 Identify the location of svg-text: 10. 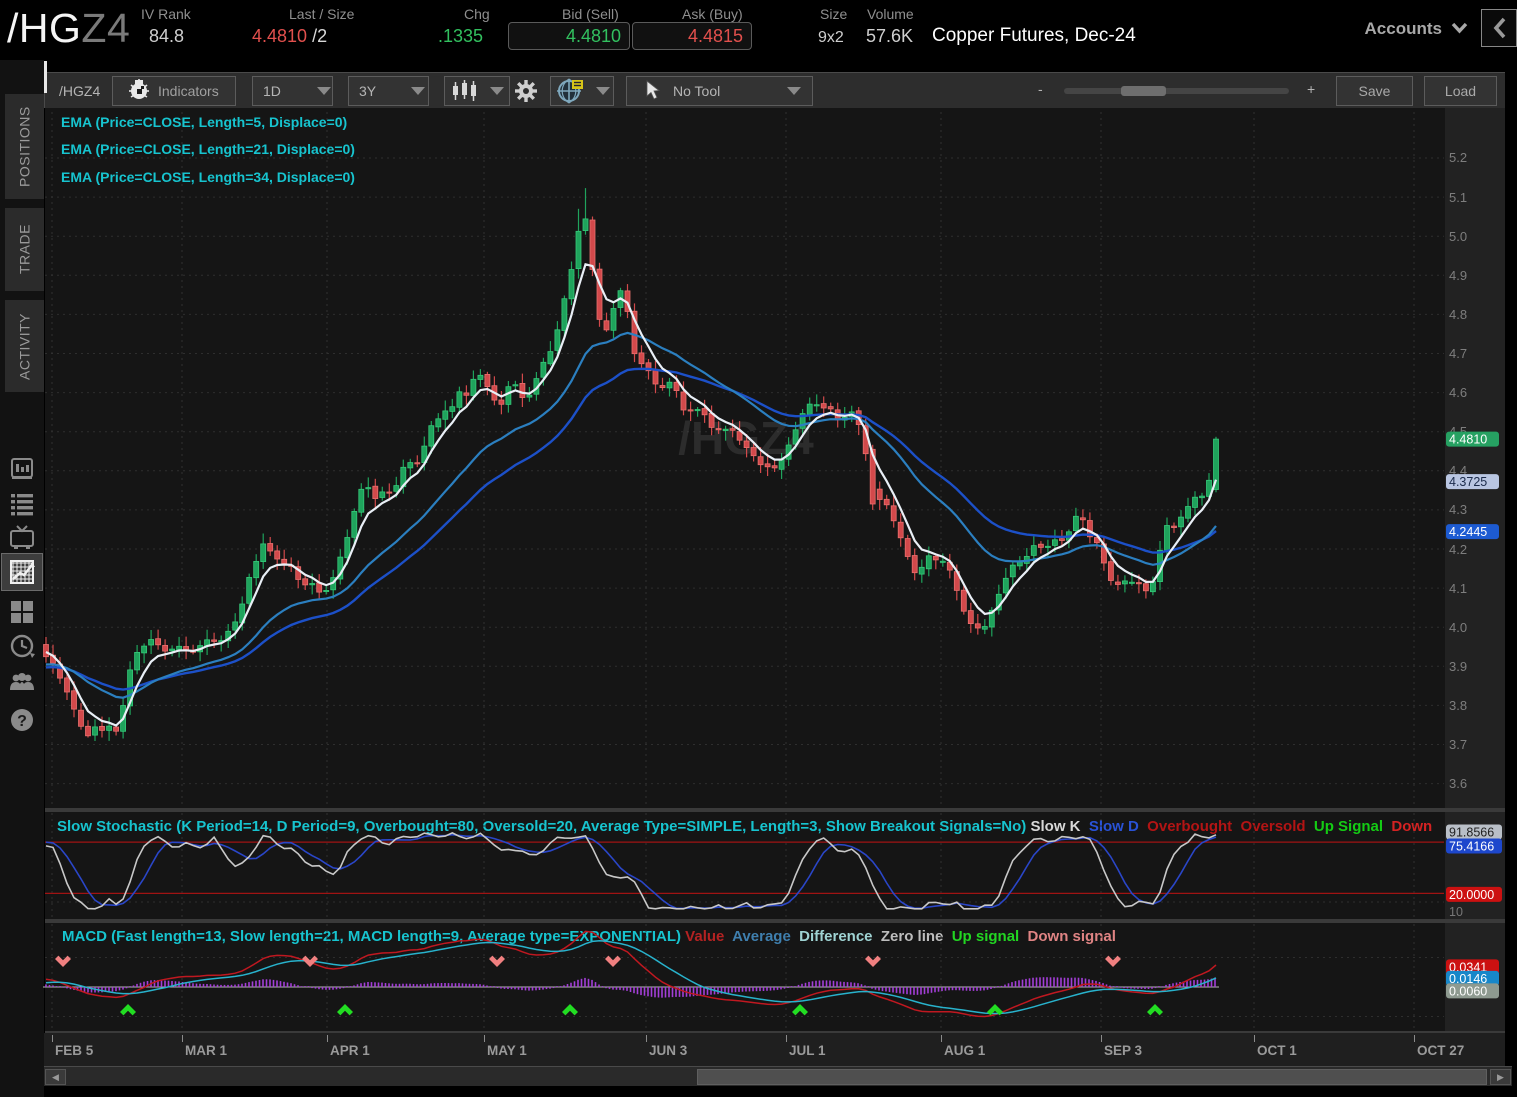
(1456, 912).